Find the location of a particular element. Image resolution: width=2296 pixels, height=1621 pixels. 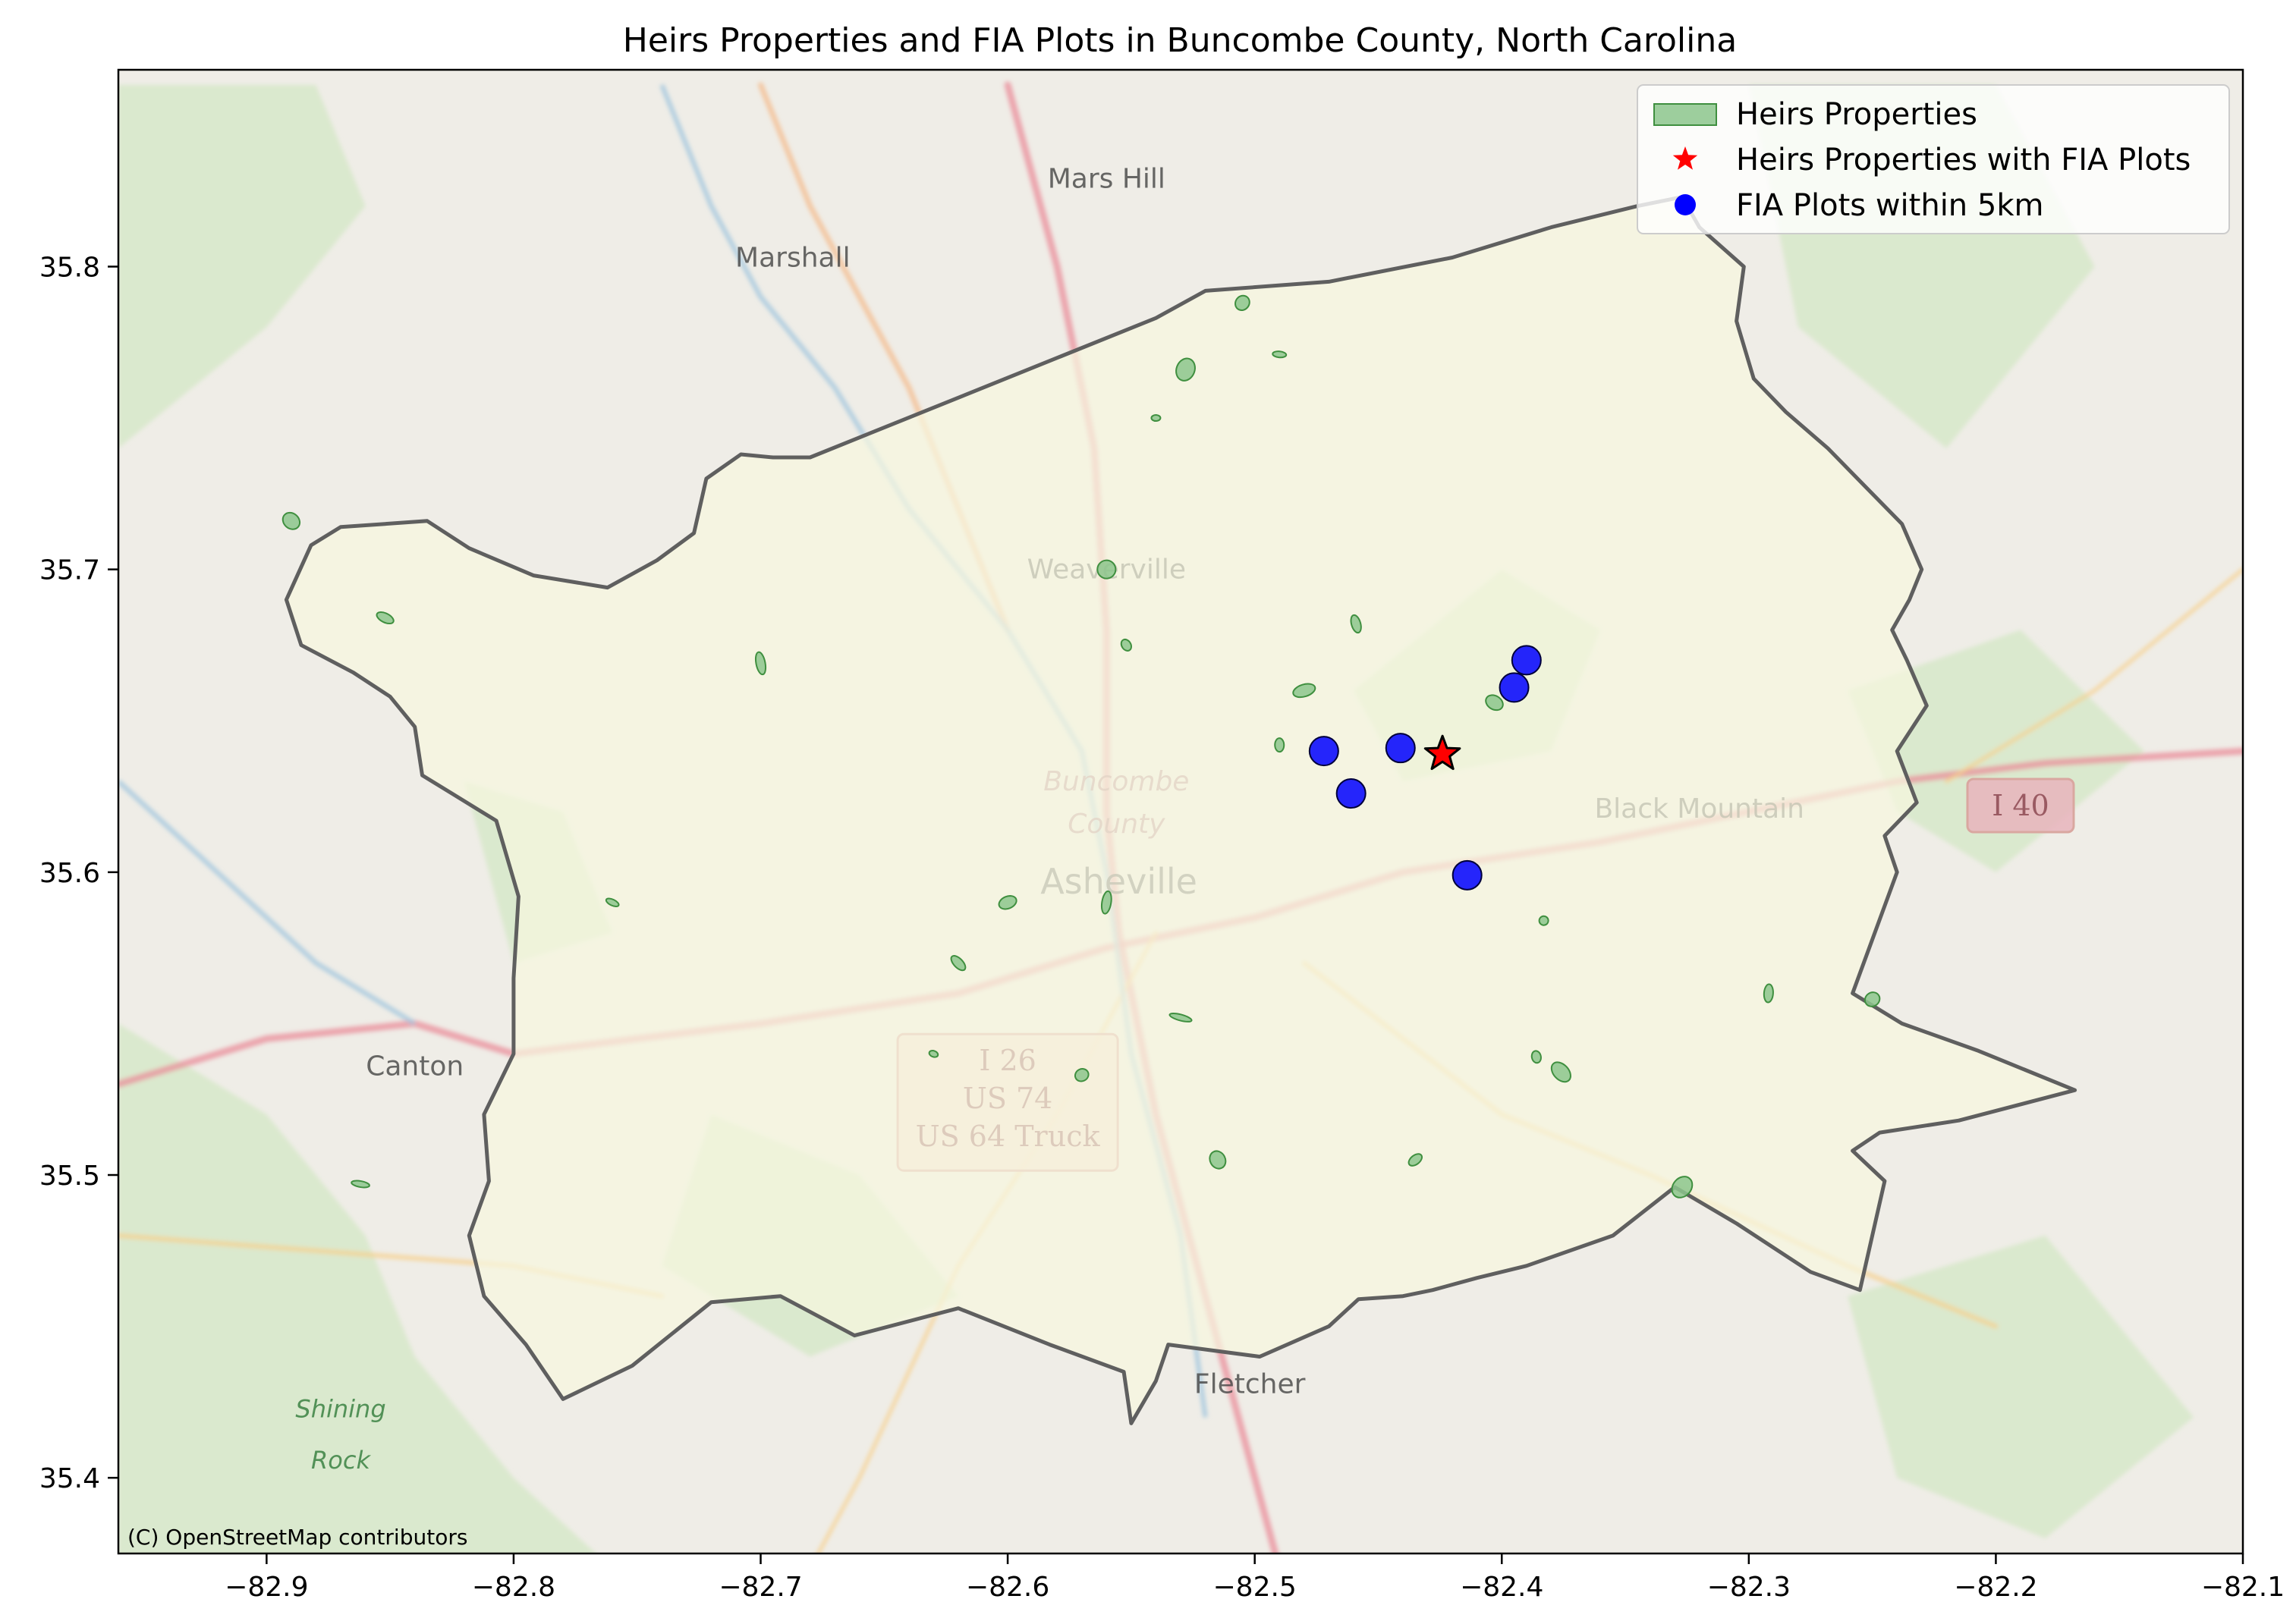

place-label: Marshall is located at coordinates (793, 257).